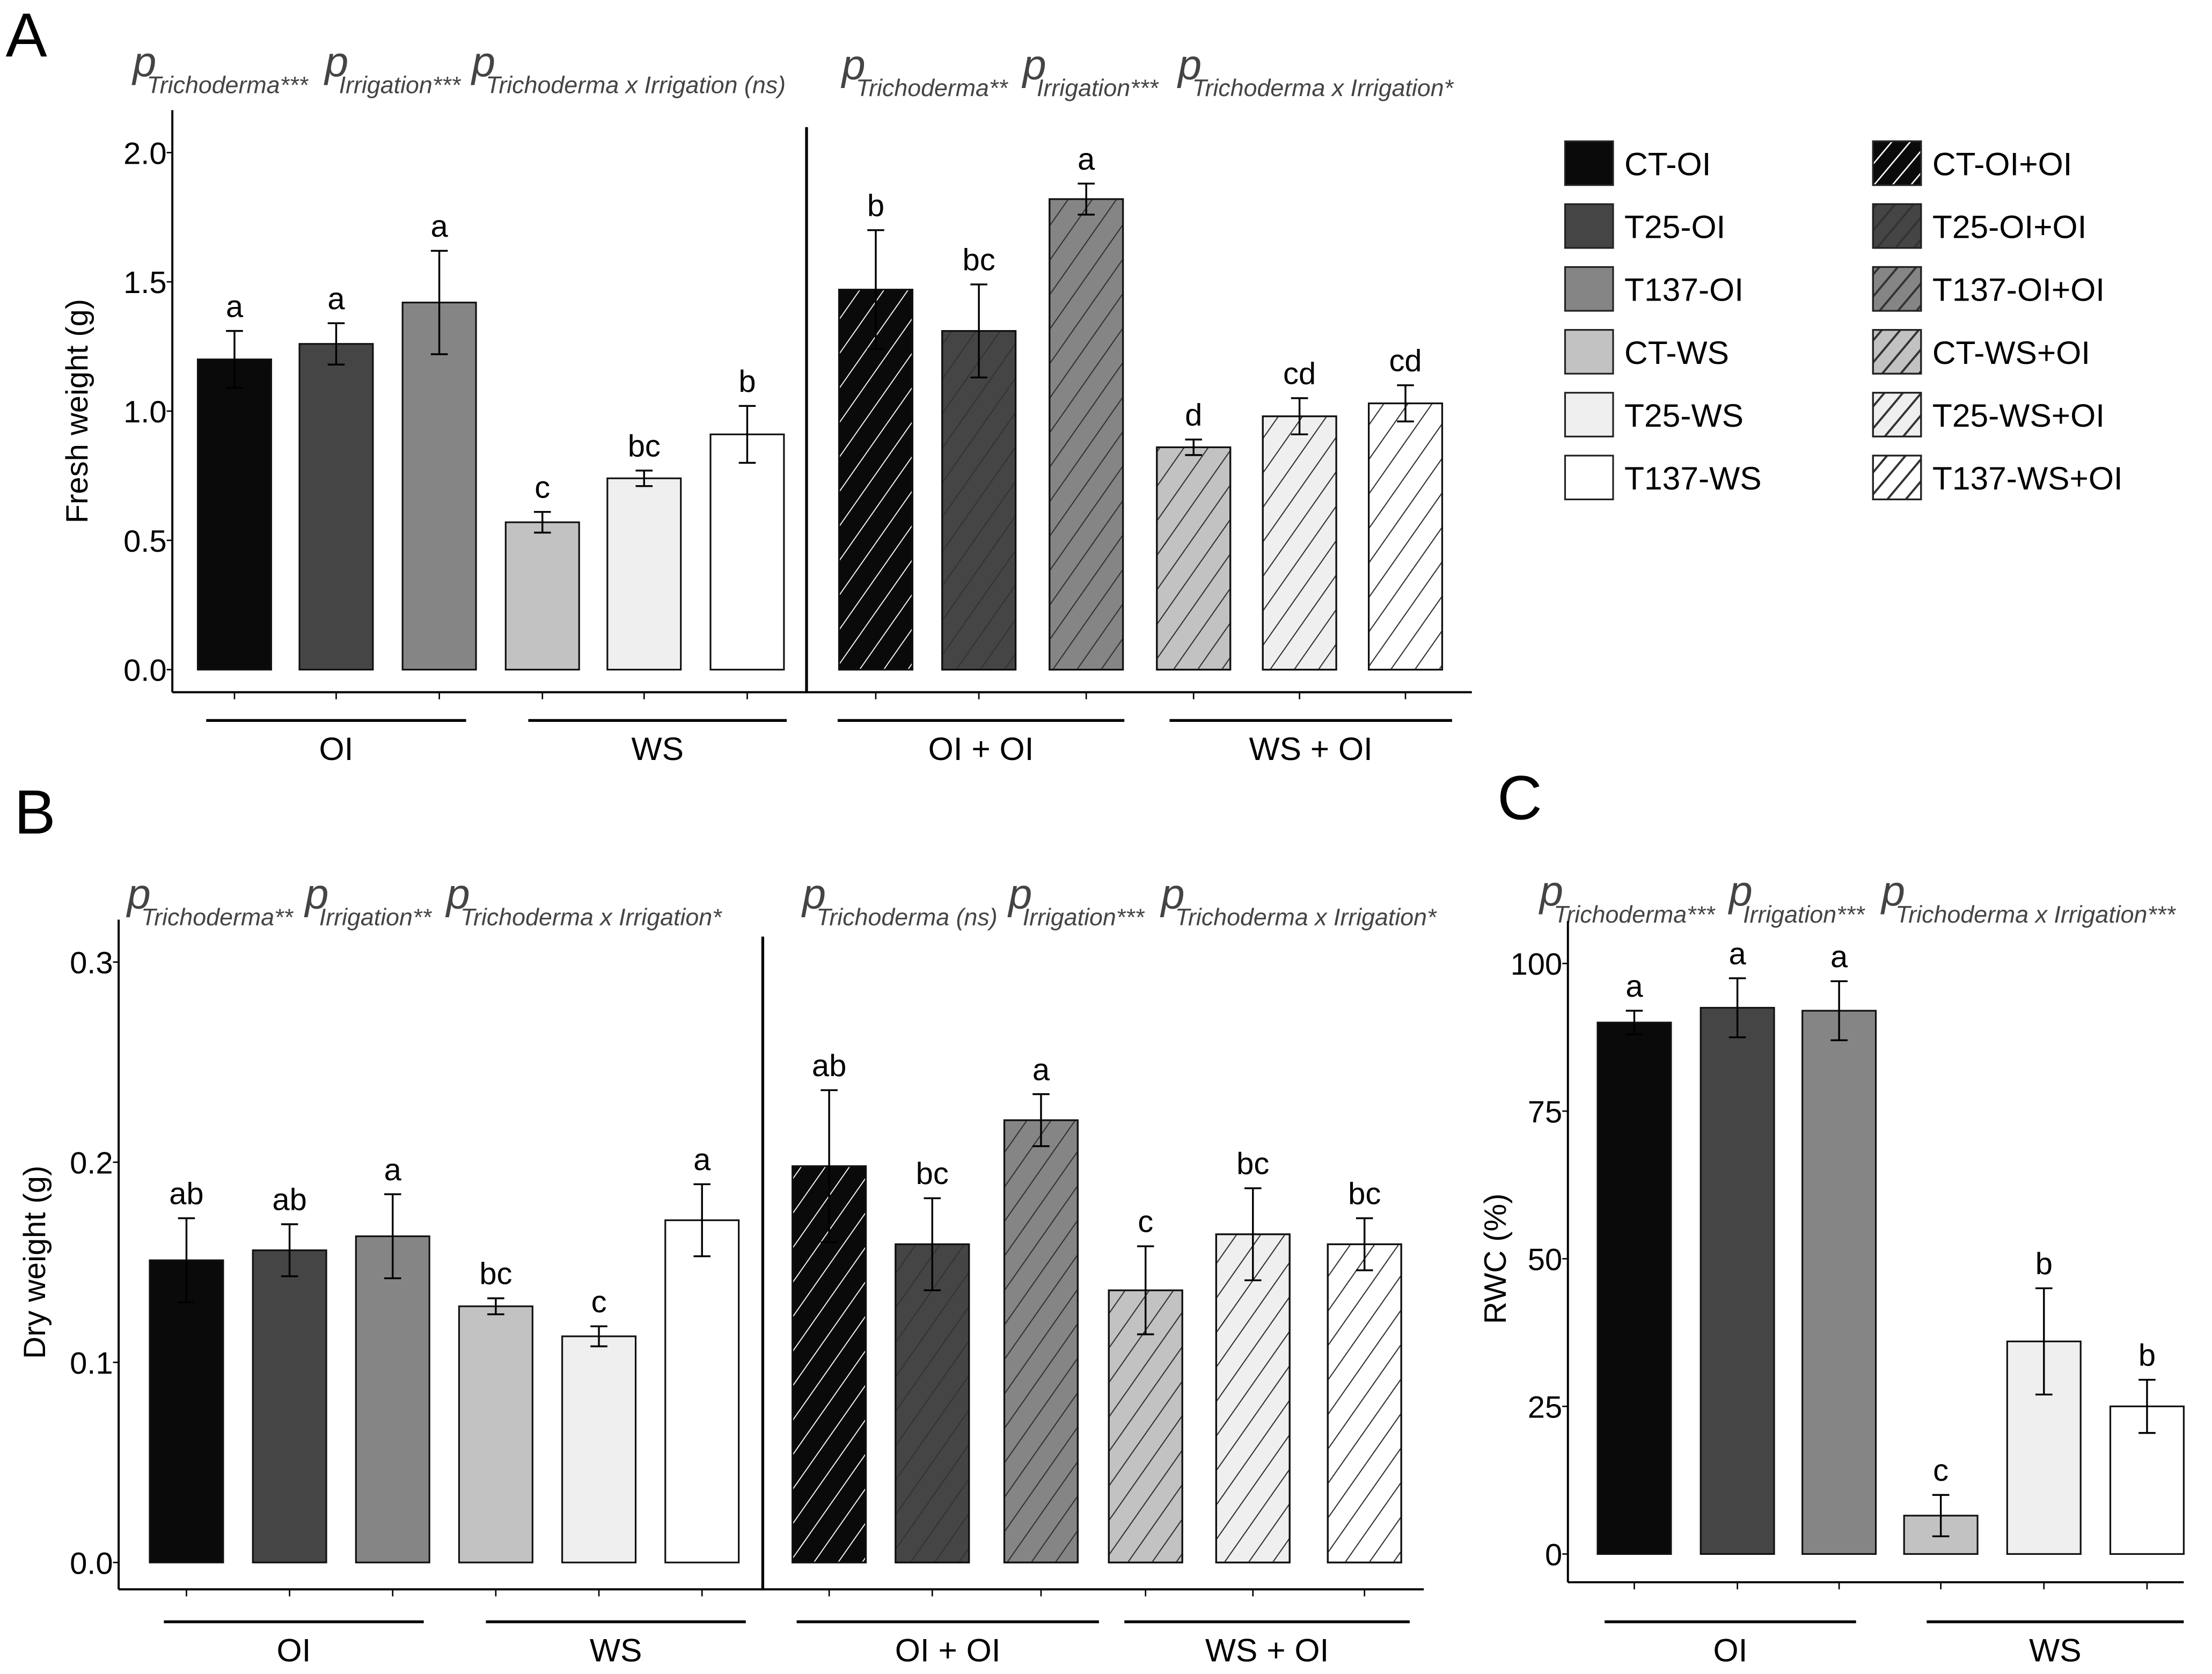 The height and width of the screenshot is (1674, 2212). I want to click on y-tick-label: 0.2, so click(92, 1163).